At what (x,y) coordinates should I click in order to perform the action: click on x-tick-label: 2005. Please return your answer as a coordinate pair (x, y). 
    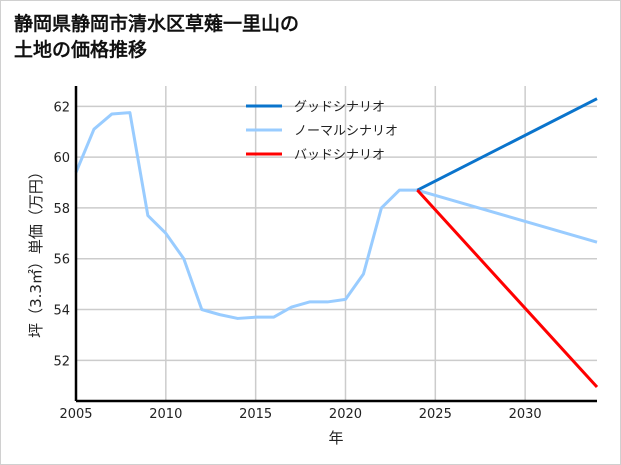
    Looking at the image, I should click on (75, 414).